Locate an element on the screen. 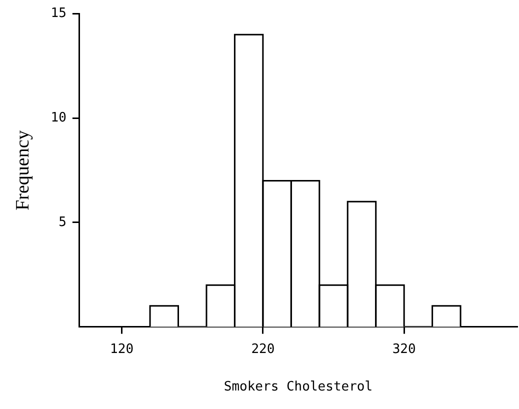 The image size is (519, 409). x-tick-label: 120 is located at coordinates (122, 349).